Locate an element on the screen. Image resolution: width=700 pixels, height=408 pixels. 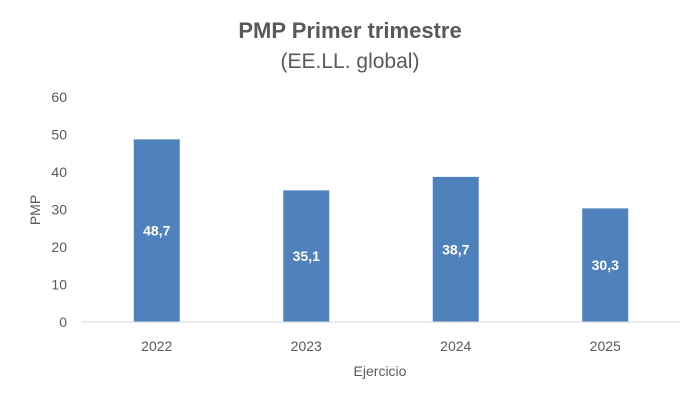
data-label: 38,7 is located at coordinates (455, 249).